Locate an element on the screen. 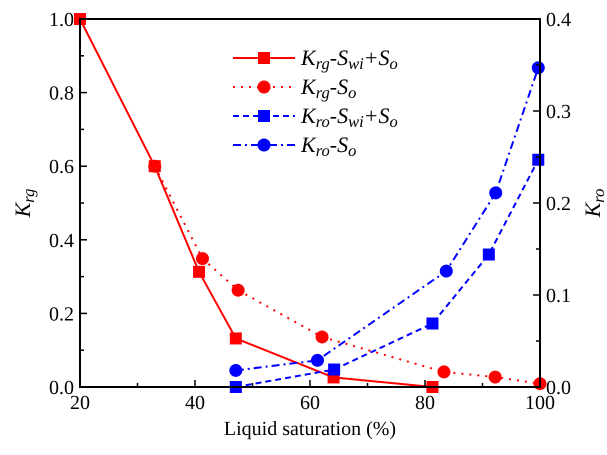 The height and width of the screenshot is (455, 607). y-tick-label: 0.6 is located at coordinates (61, 167).